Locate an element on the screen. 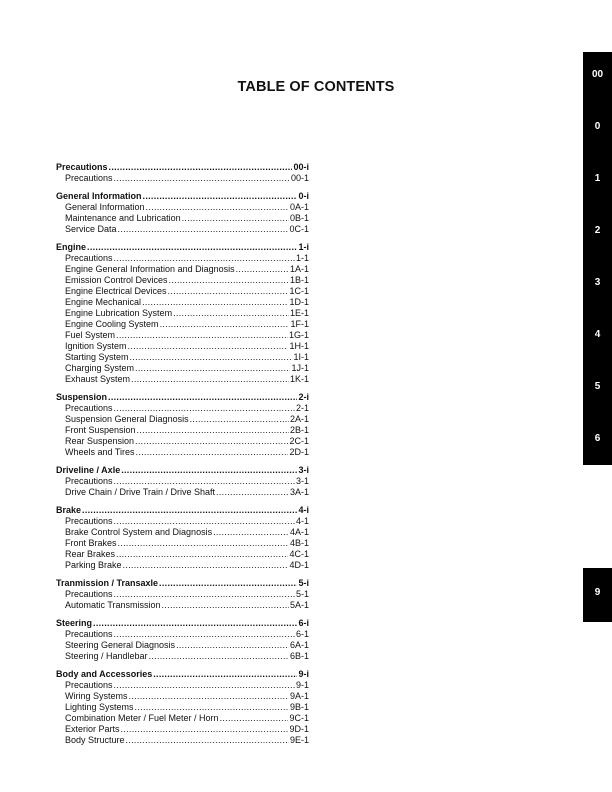  toc-entry: Wiring Systems 9A-1 is located at coordinates (182, 696).